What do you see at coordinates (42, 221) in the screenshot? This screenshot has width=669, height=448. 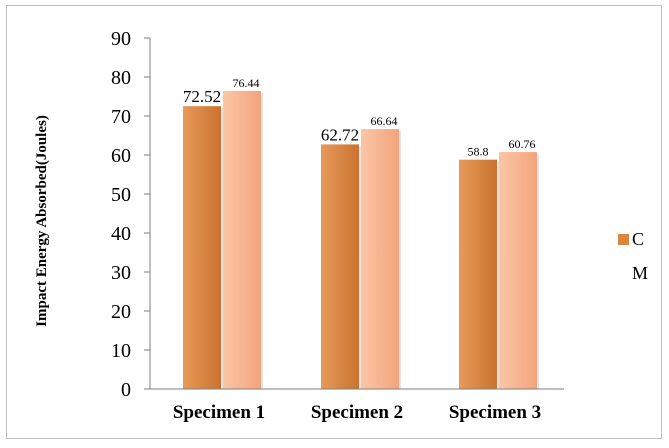 I see `y-axis-title: Impact Energy Absorbed(Joules)` at bounding box center [42, 221].